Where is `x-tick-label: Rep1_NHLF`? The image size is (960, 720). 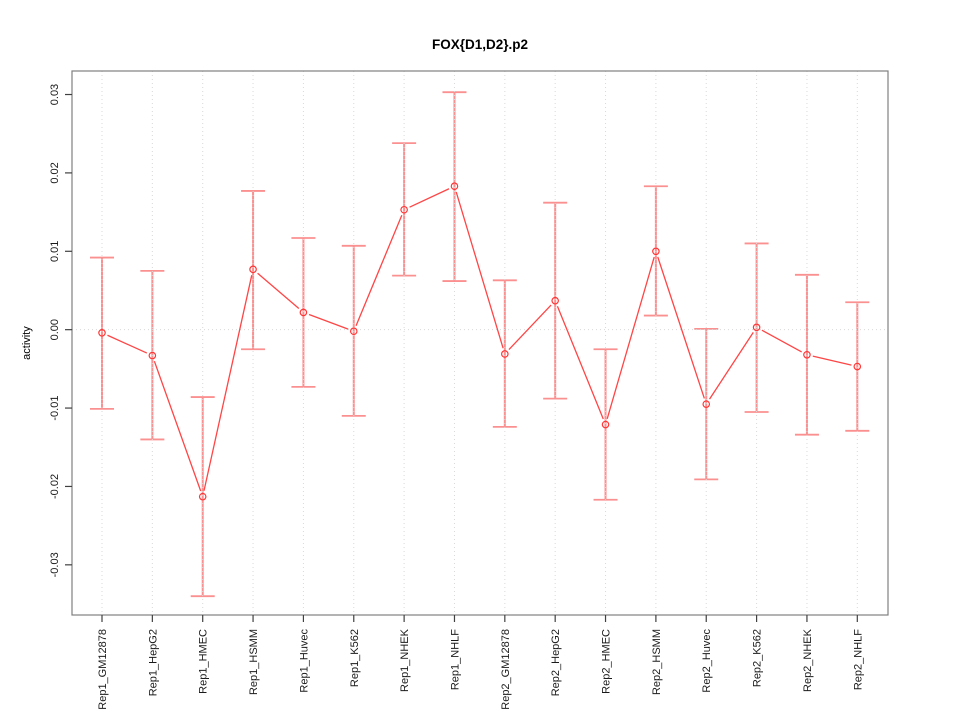 x-tick-label: Rep1_NHLF is located at coordinates (455, 659).